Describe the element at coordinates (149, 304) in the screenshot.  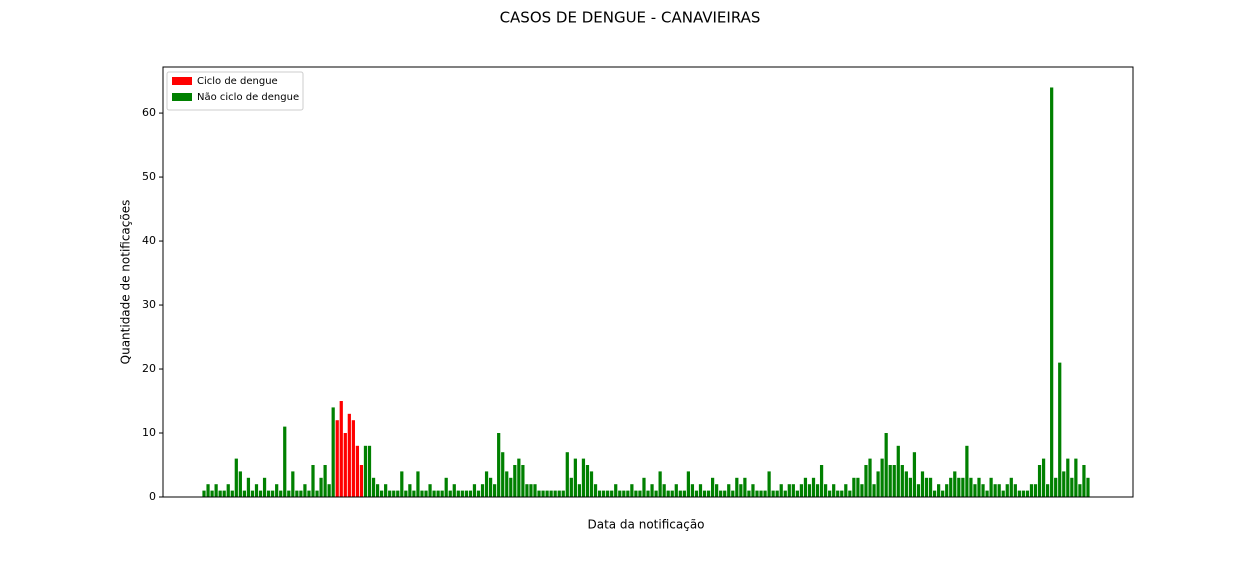
I see `y-tick-label: 30` at that location.